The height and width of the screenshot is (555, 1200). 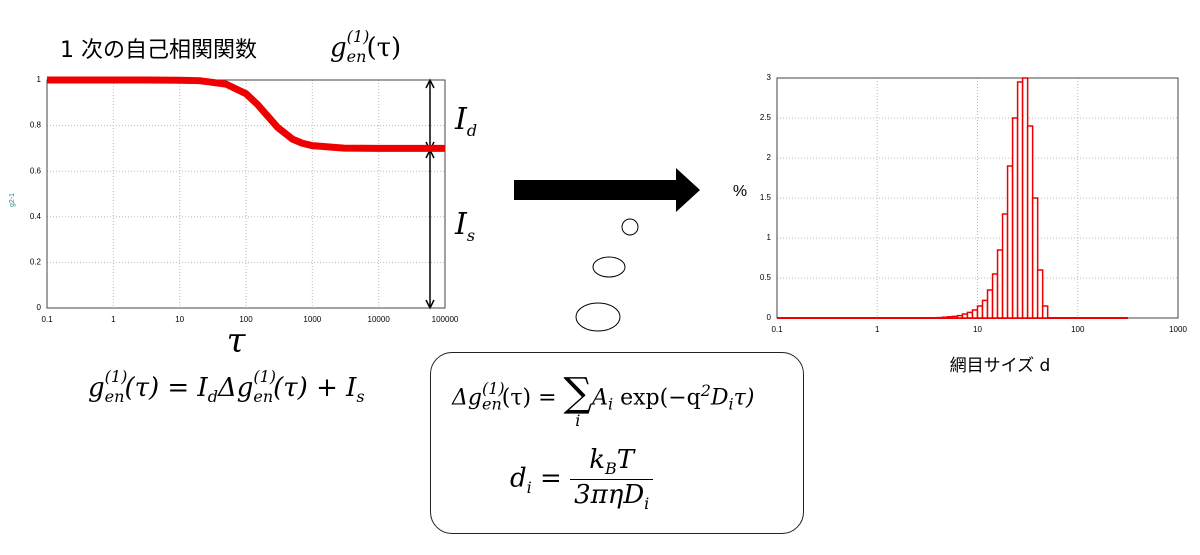 I want to click on formula-main: g (1) en(τ) = IdΔg (1) en(τ) + Is, so click(x=226, y=387).